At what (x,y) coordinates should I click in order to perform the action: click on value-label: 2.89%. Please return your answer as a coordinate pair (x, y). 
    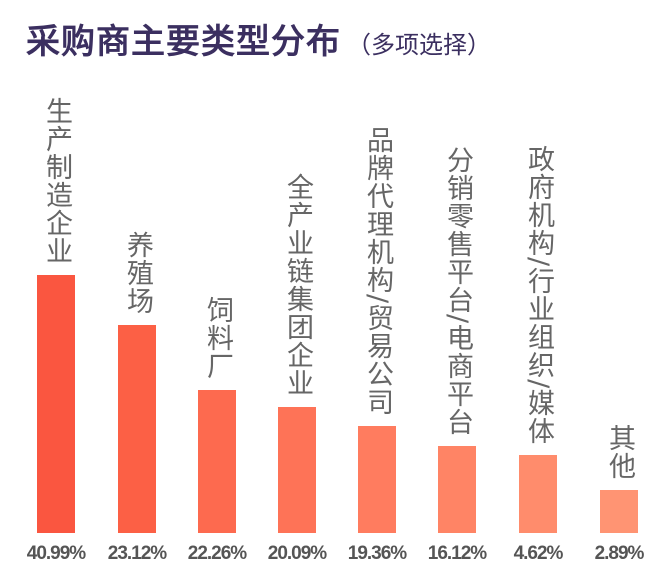
    Looking at the image, I should click on (619, 553).